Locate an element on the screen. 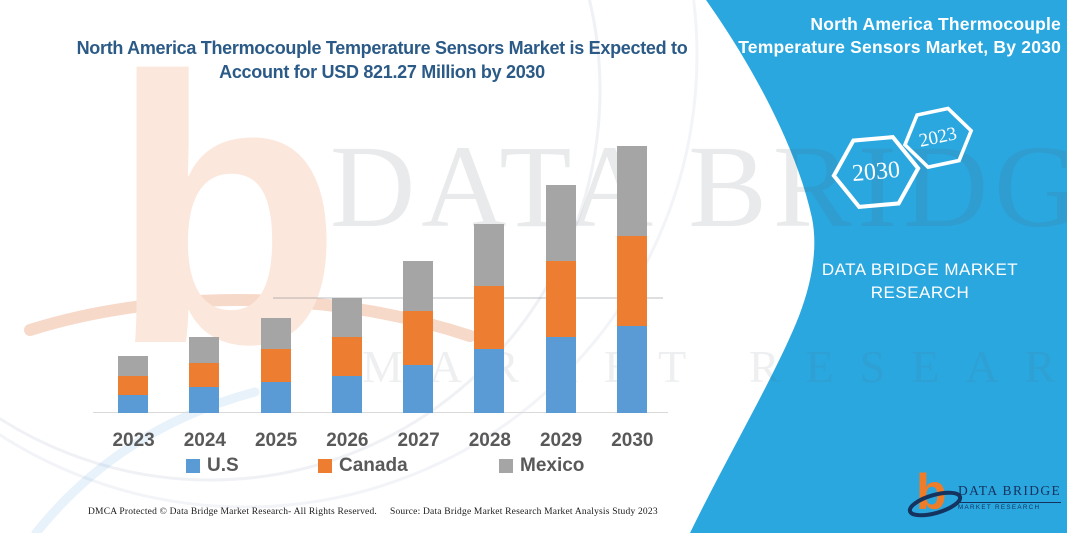  bar-segment-2028-Canada is located at coordinates (489, 317).